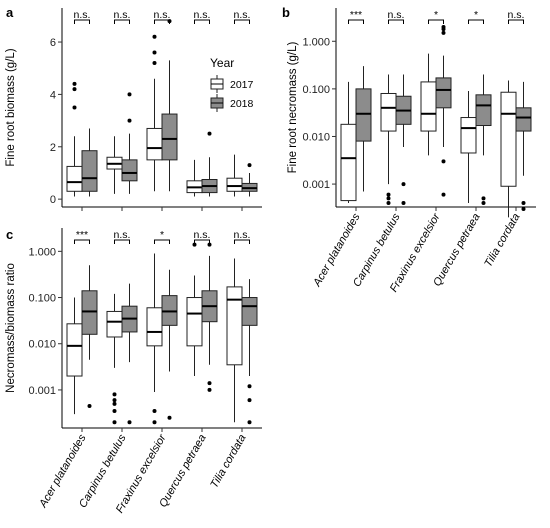  I want to click on panel-letter: b, so click(286, 12).